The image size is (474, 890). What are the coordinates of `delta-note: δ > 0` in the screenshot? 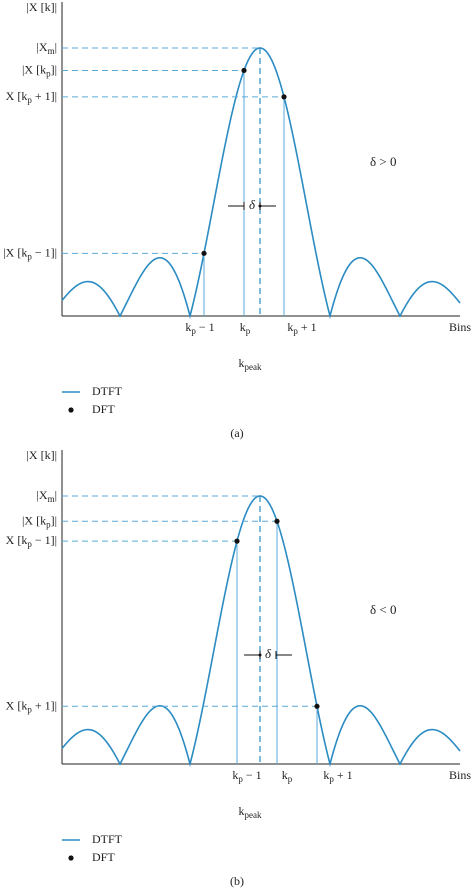 It's located at (383, 161).